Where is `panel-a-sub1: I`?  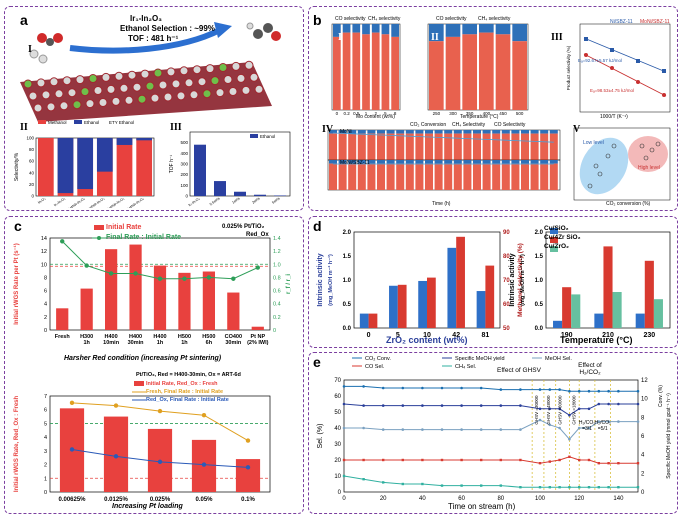 panel-a-sub1: I is located at coordinates (30, 49).